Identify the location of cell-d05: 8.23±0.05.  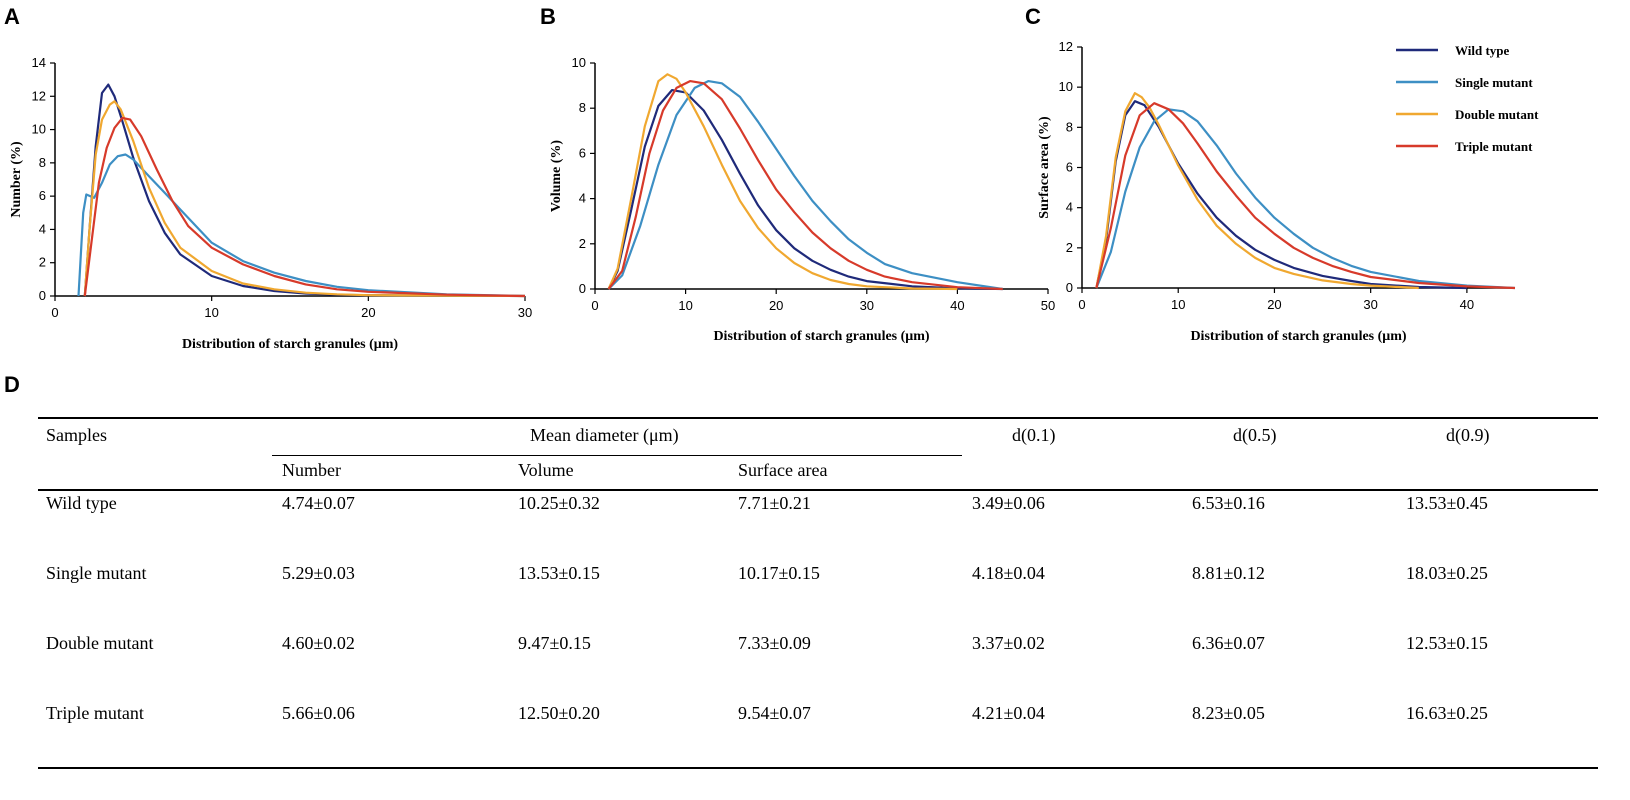
(1228, 713).